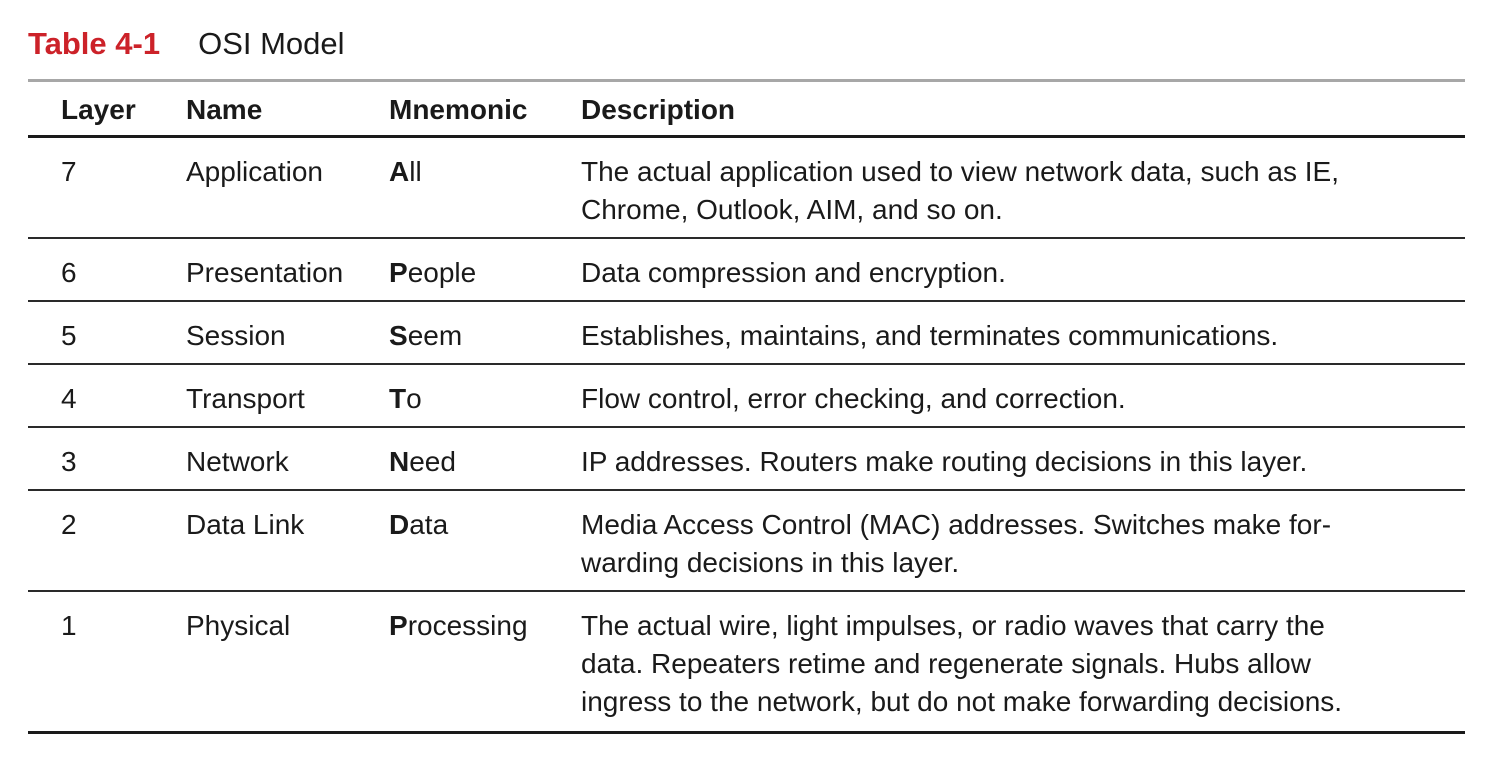 Image resolution: width=1486 pixels, height=758 pixels. I want to click on mnemonic-rest: ll, so click(415, 171).